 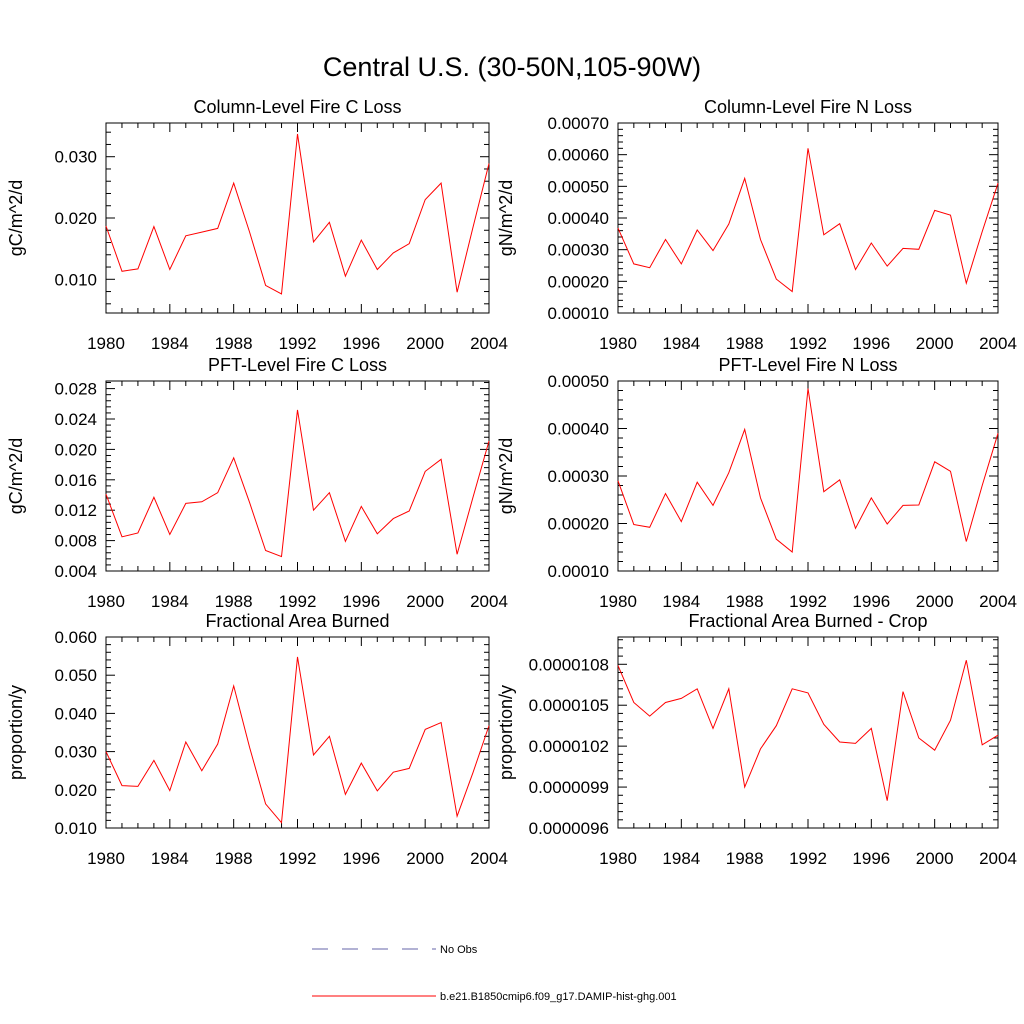 What do you see at coordinates (569, 664) in the screenshot?
I see `y-tick-label: 0.0000108` at bounding box center [569, 664].